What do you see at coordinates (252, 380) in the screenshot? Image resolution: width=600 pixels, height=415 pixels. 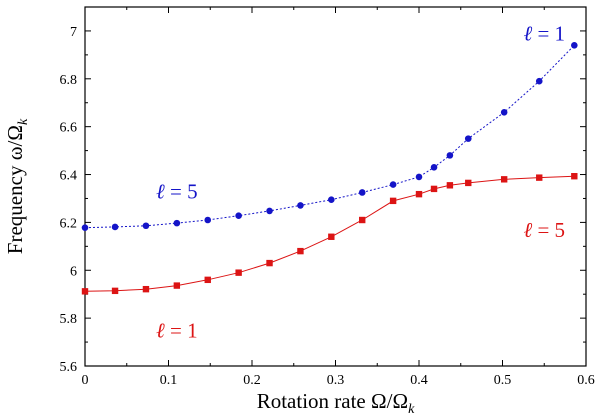 I see `x-tick-label: 0.2` at bounding box center [252, 380].